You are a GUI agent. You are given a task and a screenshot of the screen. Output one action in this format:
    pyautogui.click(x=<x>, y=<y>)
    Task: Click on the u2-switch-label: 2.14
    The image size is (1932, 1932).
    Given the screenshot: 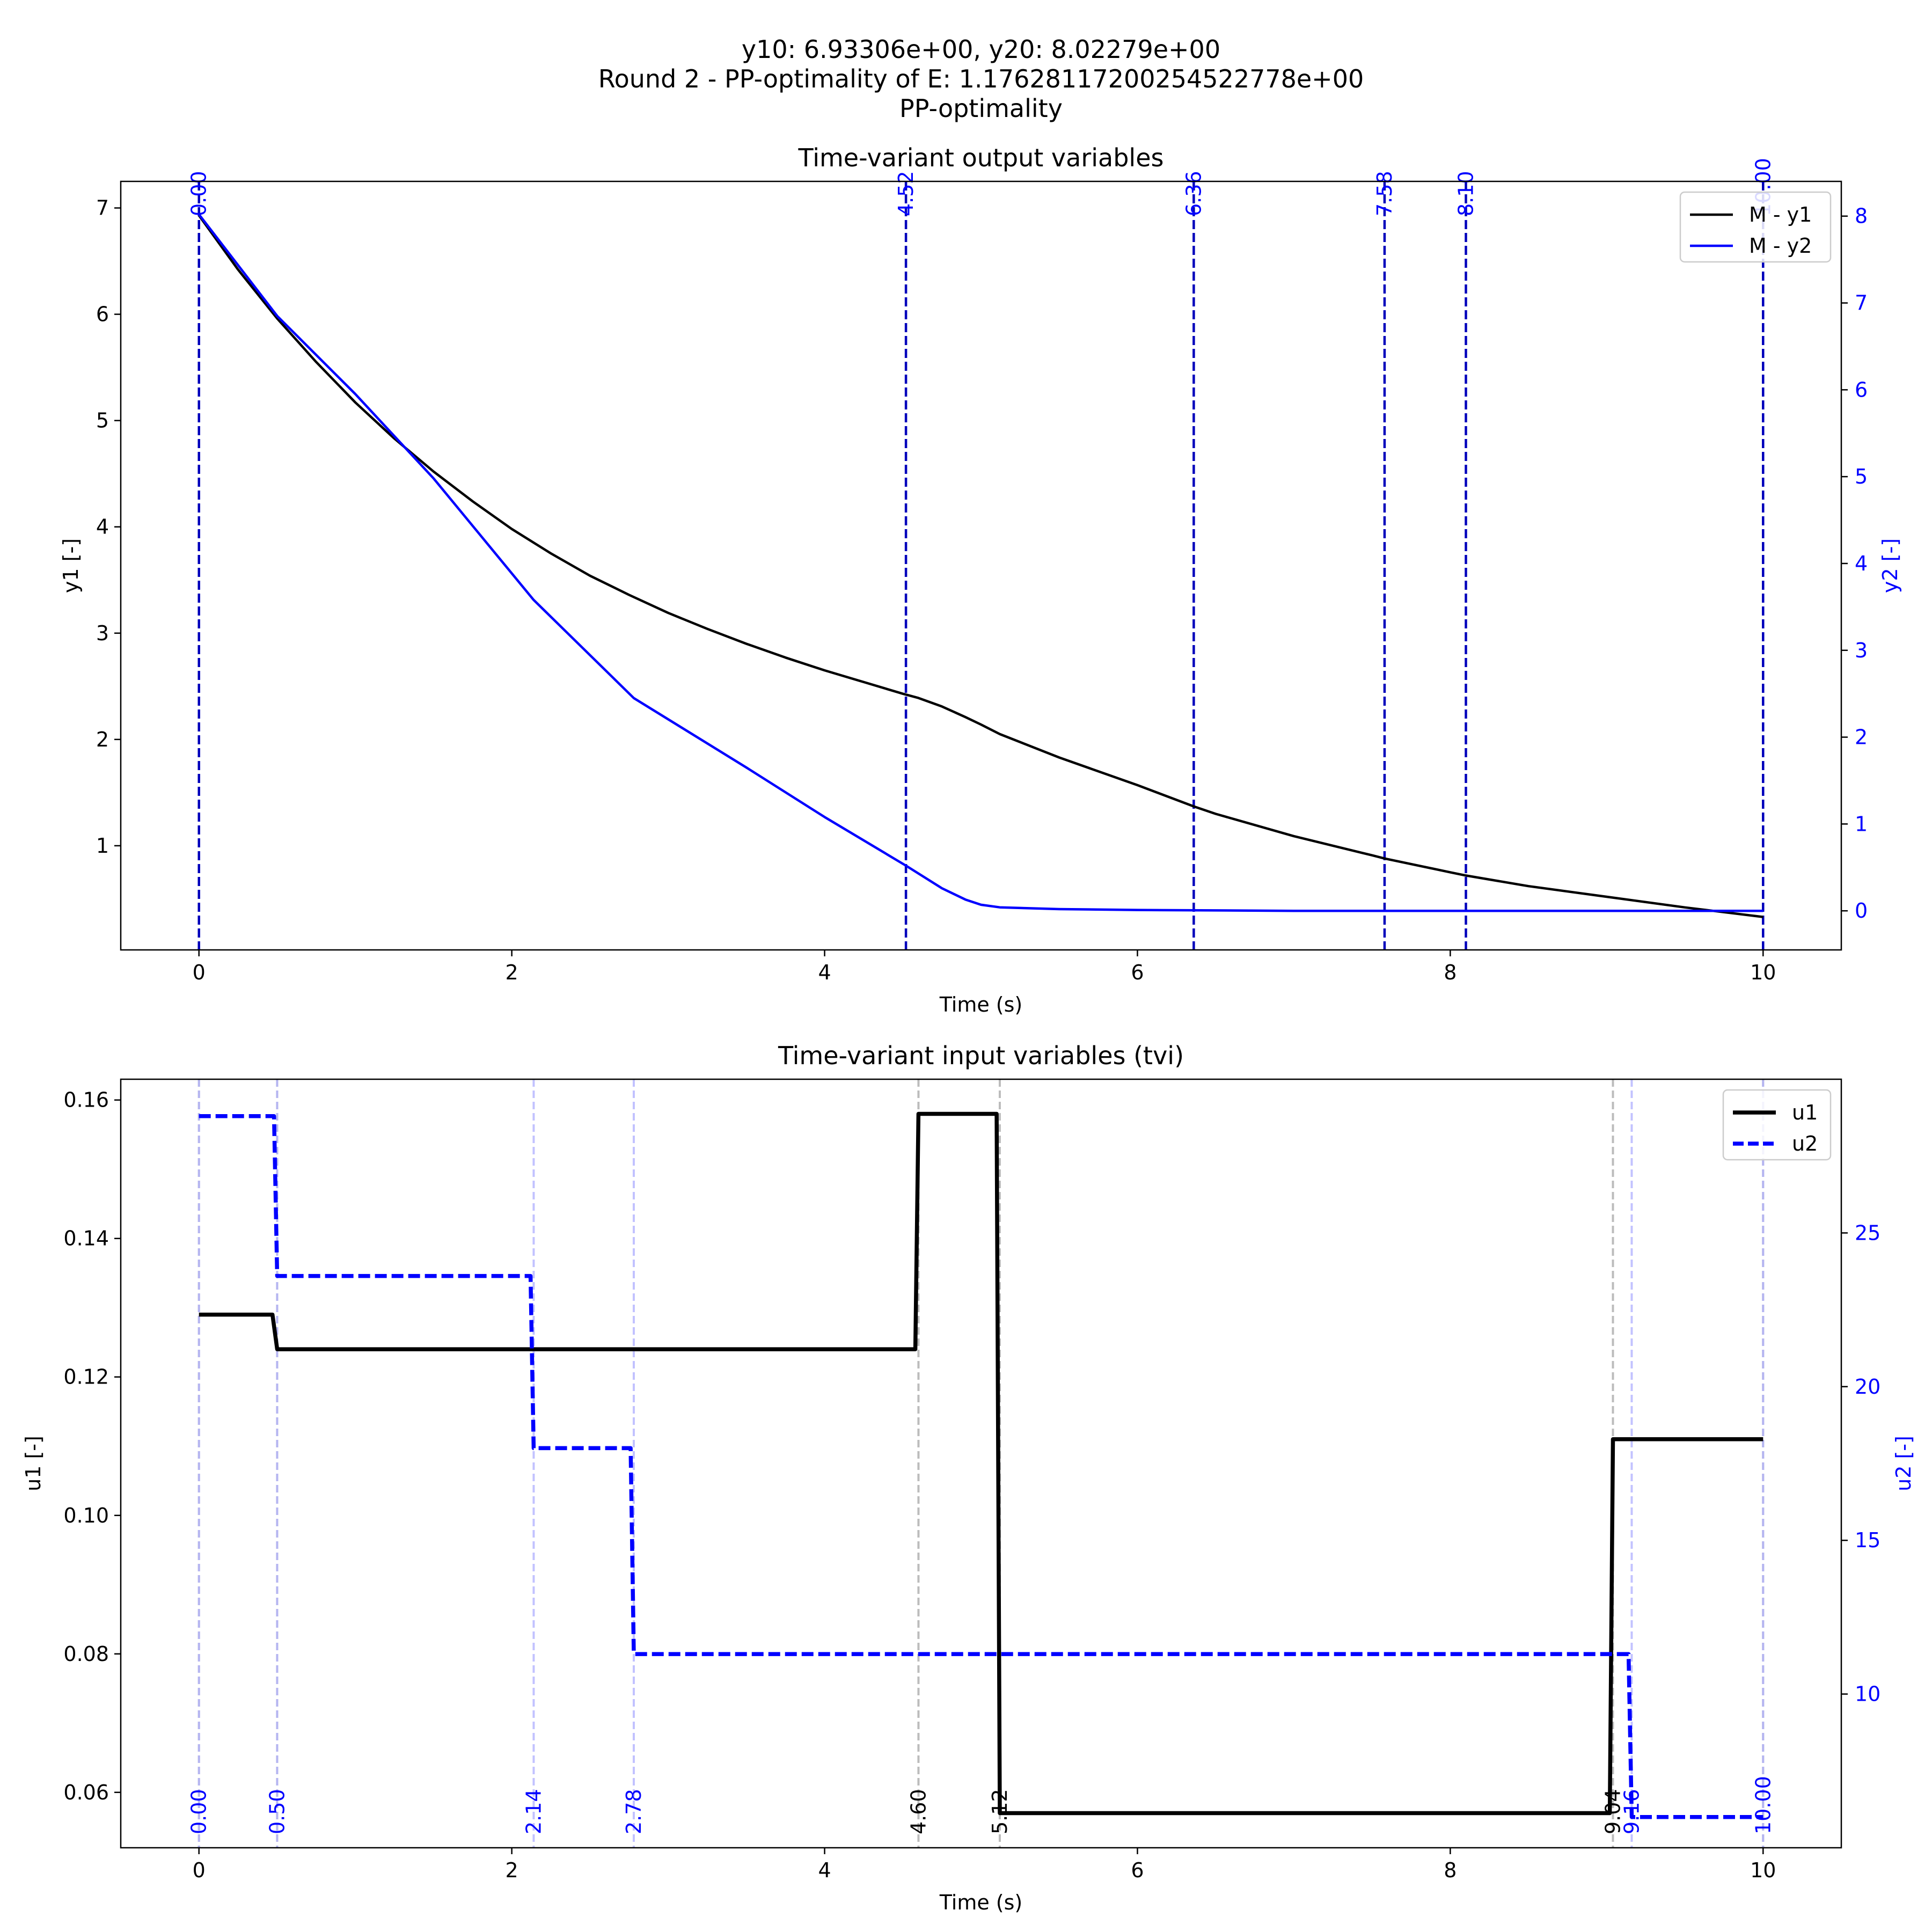 What is the action you would take?
    pyautogui.click(x=533, y=1811)
    